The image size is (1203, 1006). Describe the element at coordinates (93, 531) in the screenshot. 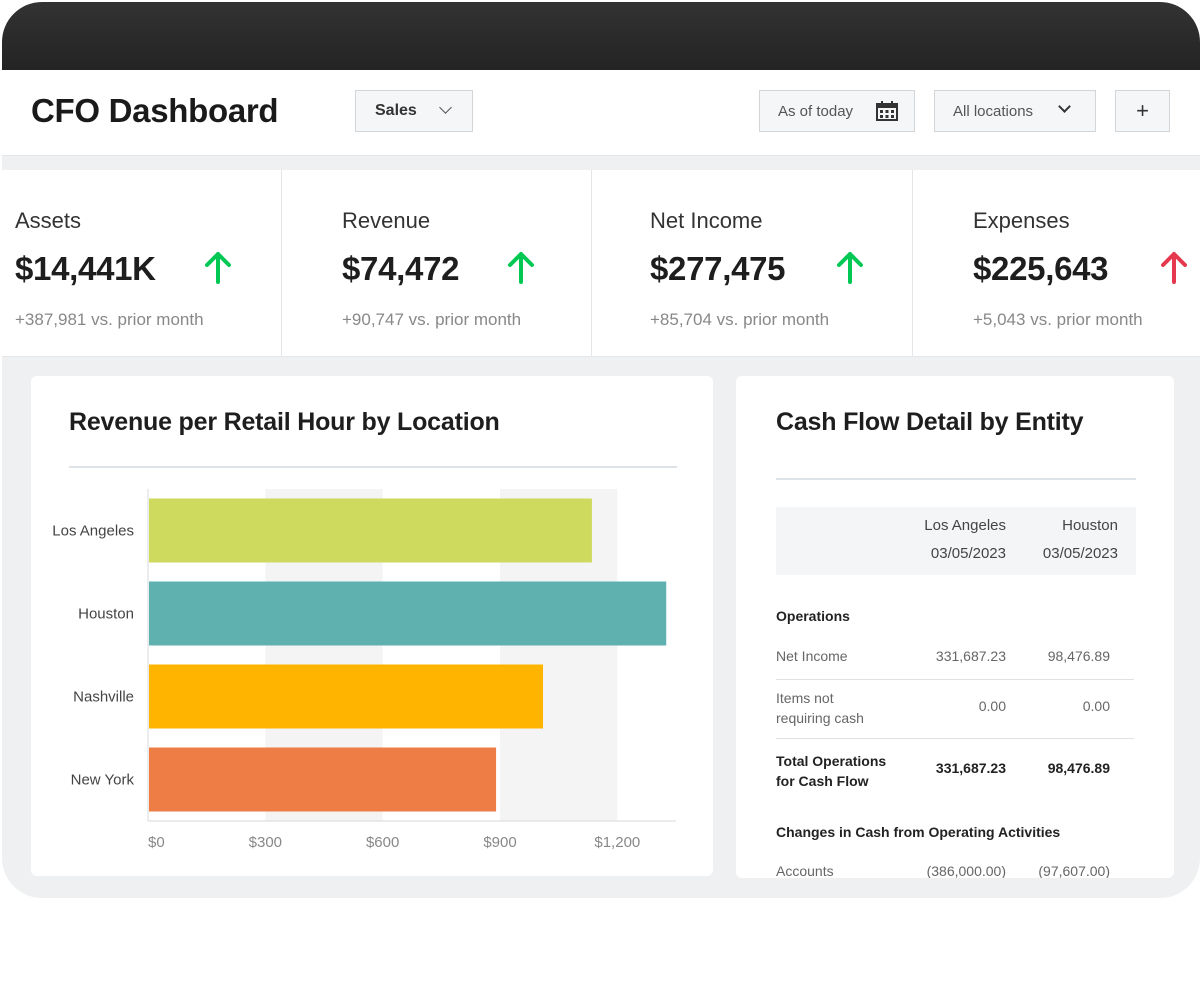

I see `y-tick-label: Los Angeles` at that location.